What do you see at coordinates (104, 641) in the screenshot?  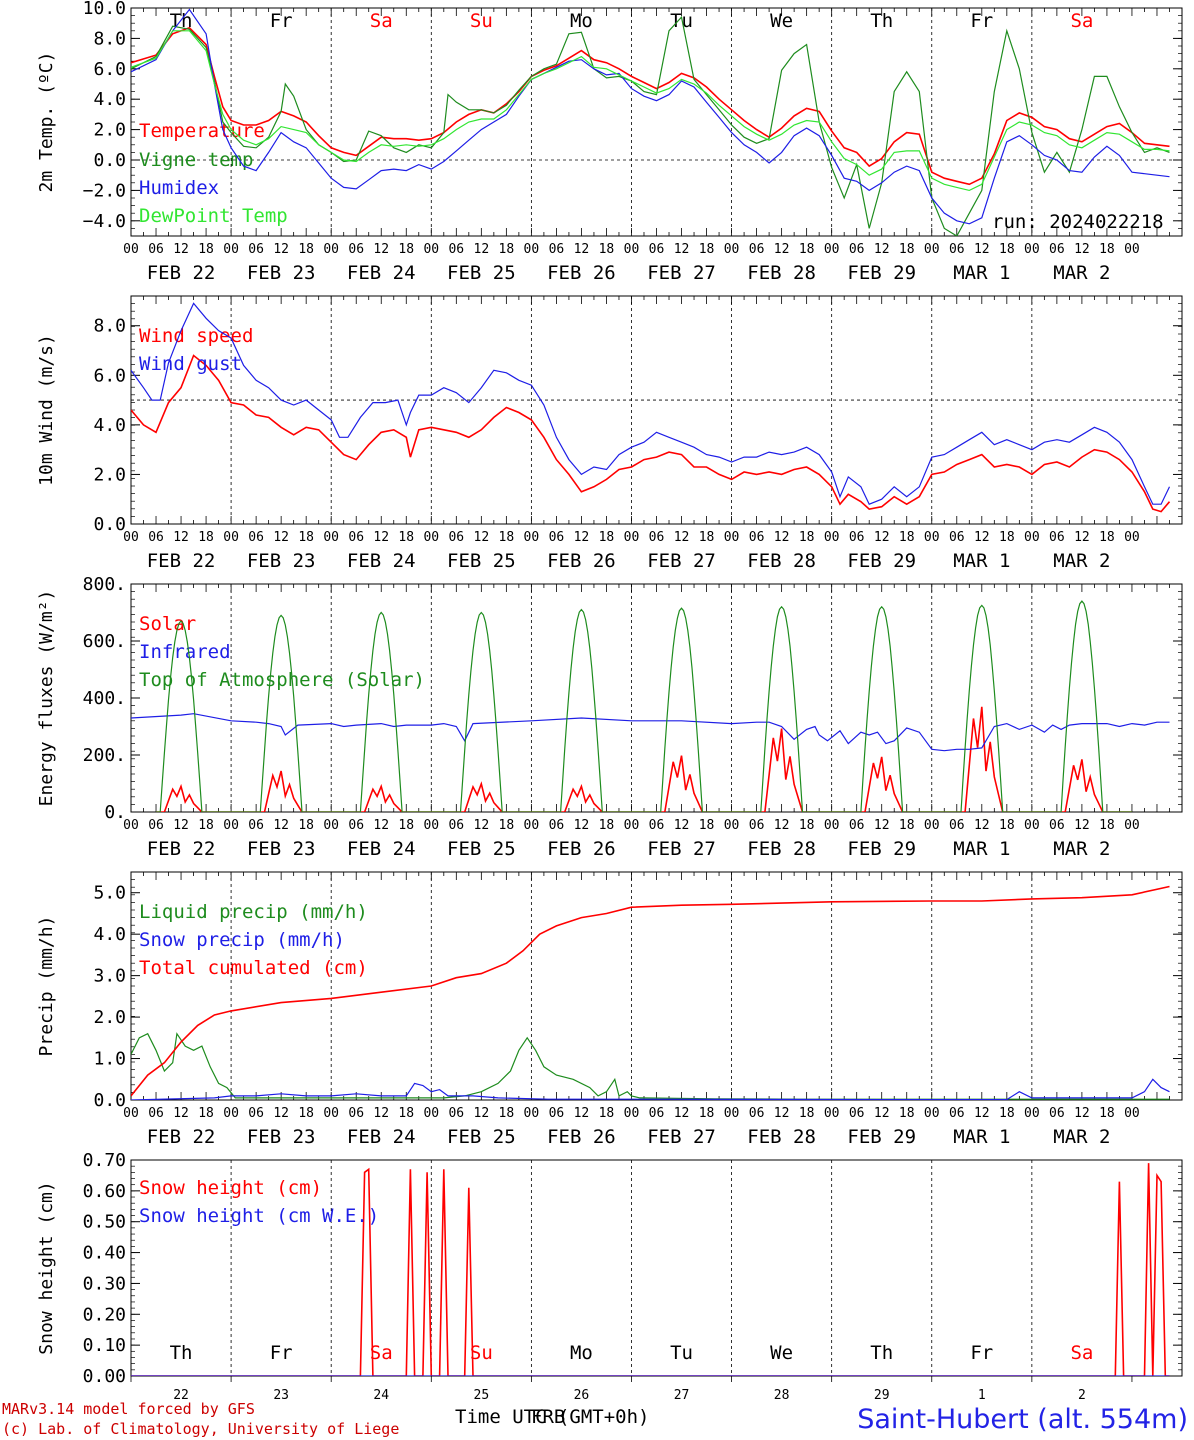 I see `y-tick-label: 600.` at bounding box center [104, 641].